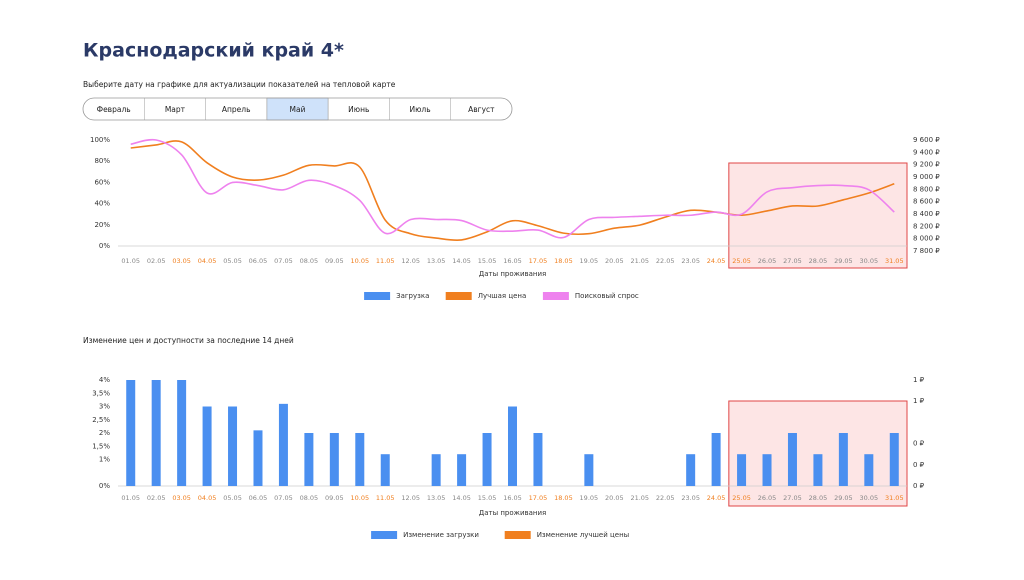  What do you see at coordinates (607, 296) in the screenshot?
I see `legend-label: Поисковый спрос` at bounding box center [607, 296].